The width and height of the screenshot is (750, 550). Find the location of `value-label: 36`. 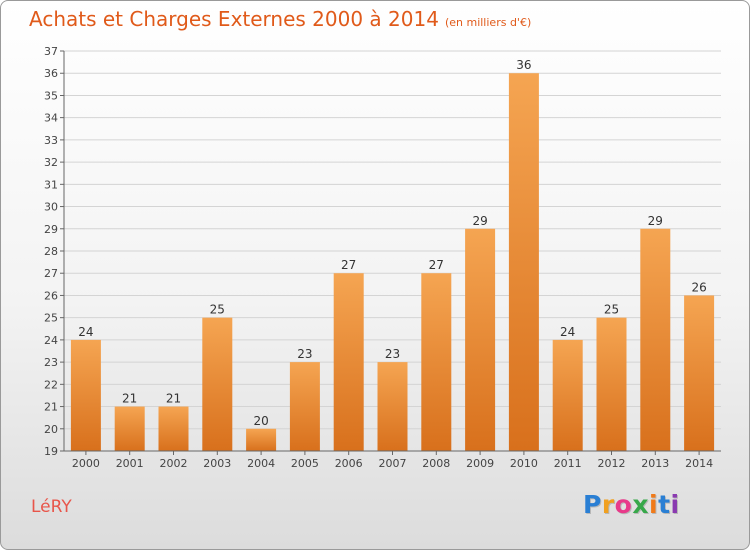

value-label: 36 is located at coordinates (523, 65).